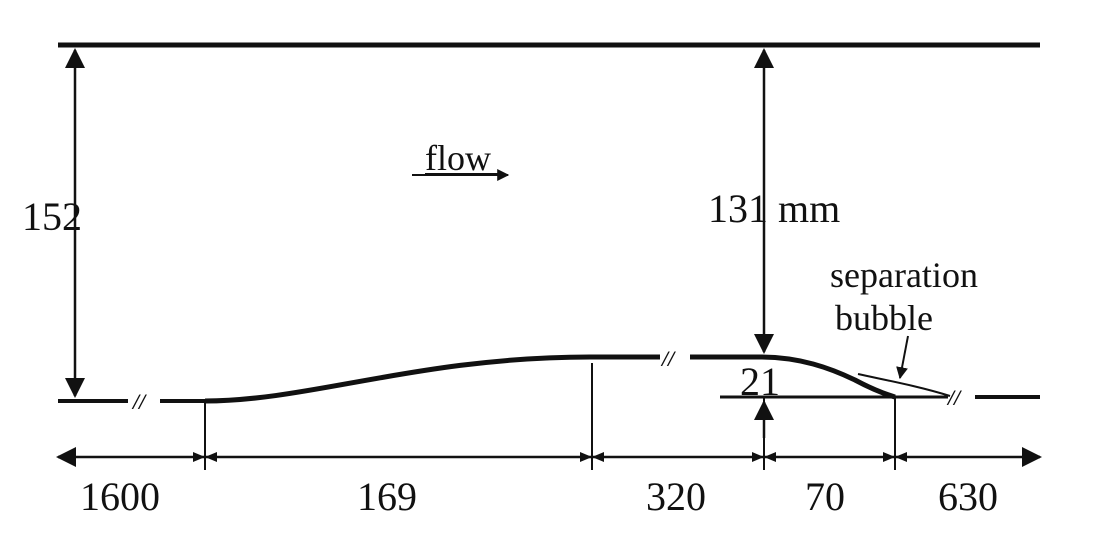 The height and width of the screenshot is (542, 1106). What do you see at coordinates (760, 381) in the screenshot?
I see `step-height-label: 21` at bounding box center [760, 381].